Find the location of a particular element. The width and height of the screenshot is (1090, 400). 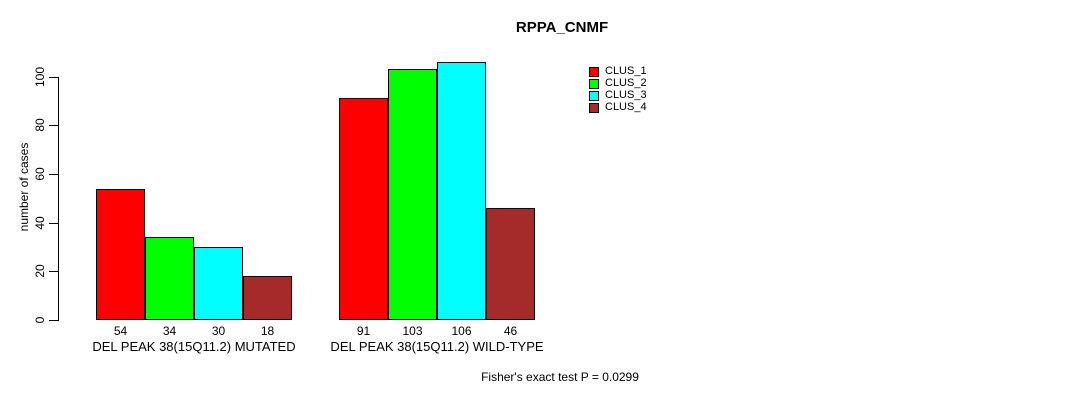

bar-value-label: 34 is located at coordinates (169, 331).